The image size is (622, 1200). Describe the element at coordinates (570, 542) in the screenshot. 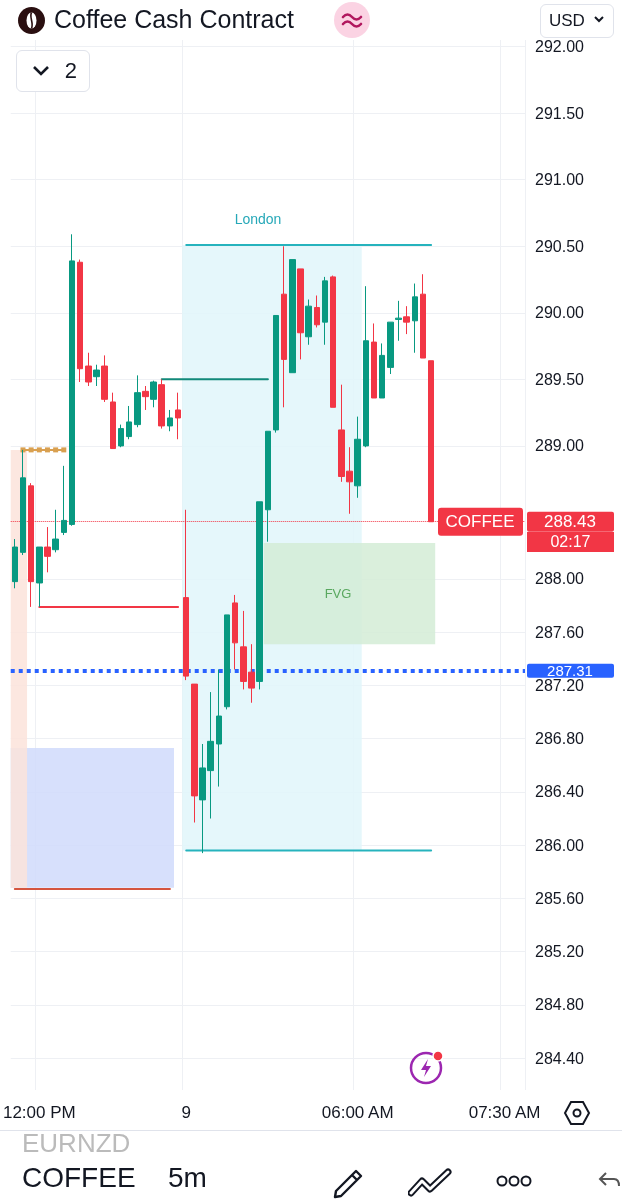

I see `text: 02:17` at that location.